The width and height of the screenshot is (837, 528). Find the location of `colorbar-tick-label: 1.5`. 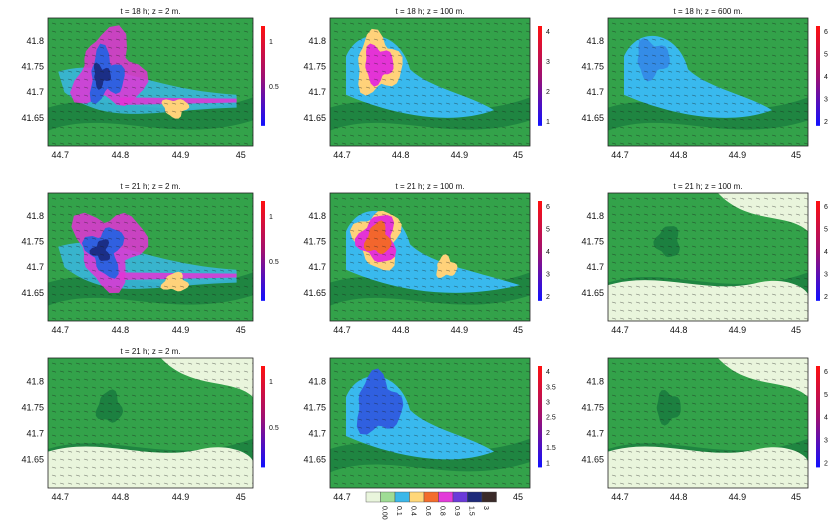

colorbar-tick-label: 1.5 is located at coordinates (551, 448).